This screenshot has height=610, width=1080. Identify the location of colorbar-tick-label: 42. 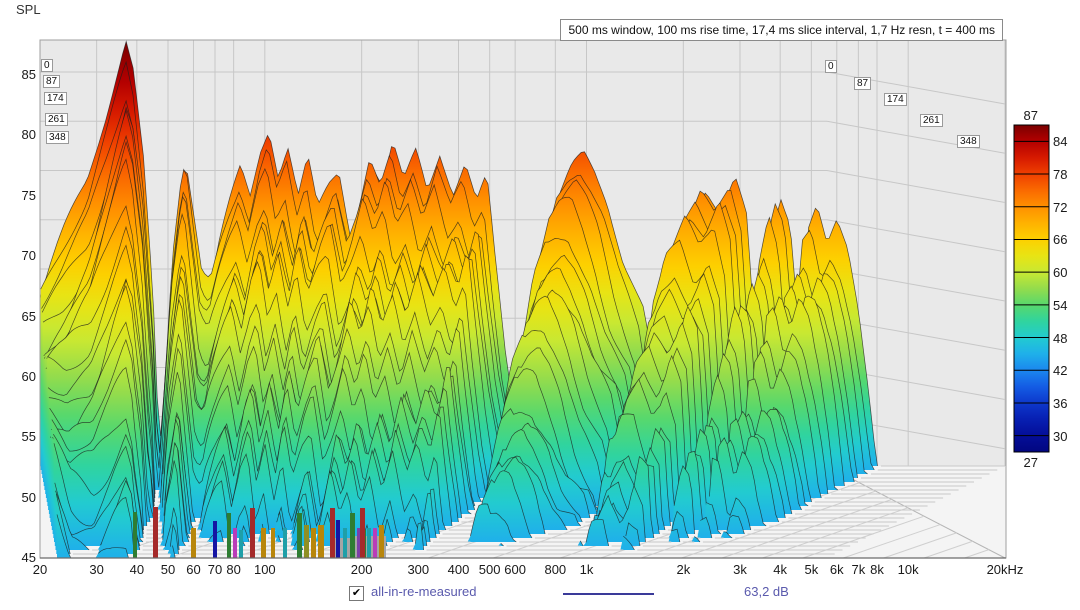
(1060, 371).